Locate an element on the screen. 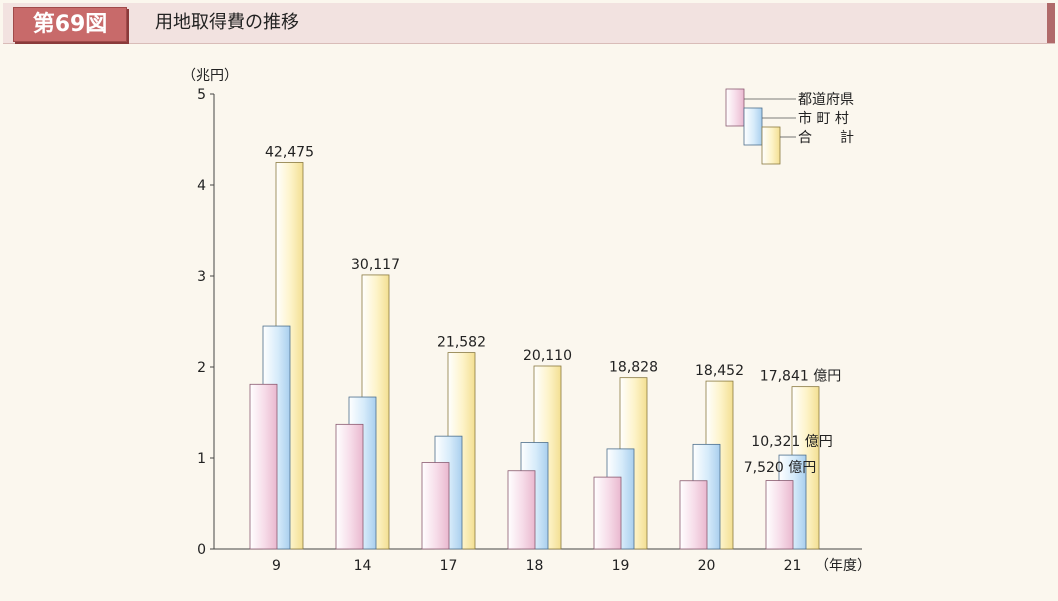 This screenshot has width=1058, height=601. legend-label: 都道府県 is located at coordinates (826, 100).